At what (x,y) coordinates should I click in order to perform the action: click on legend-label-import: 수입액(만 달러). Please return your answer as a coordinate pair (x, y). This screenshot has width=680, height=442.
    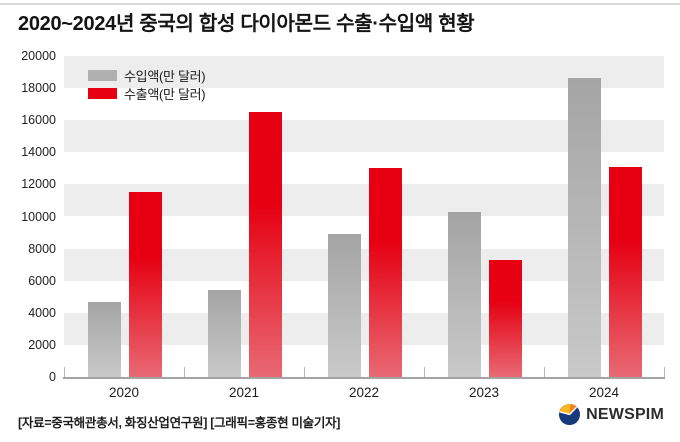
    Looking at the image, I should click on (165, 76).